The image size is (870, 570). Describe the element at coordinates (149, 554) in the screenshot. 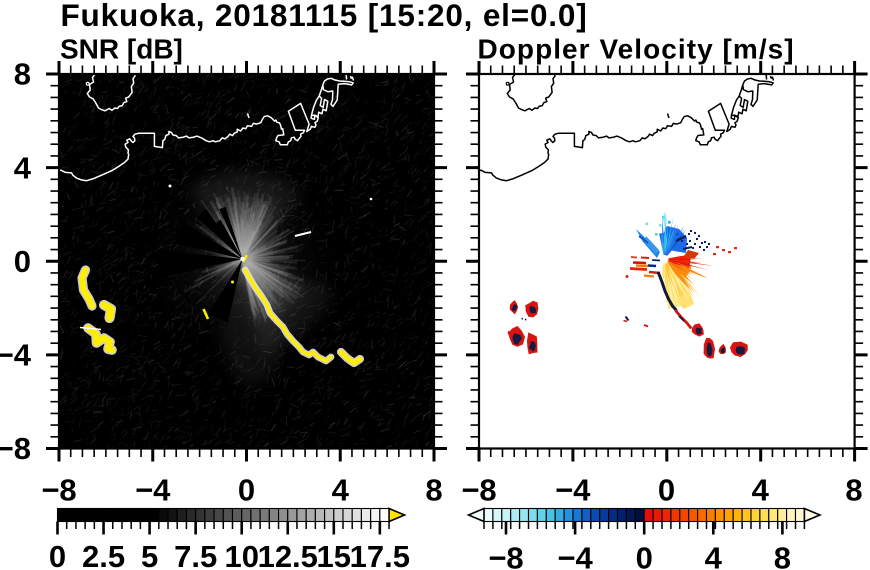

I see `svg-text: 5` at that location.